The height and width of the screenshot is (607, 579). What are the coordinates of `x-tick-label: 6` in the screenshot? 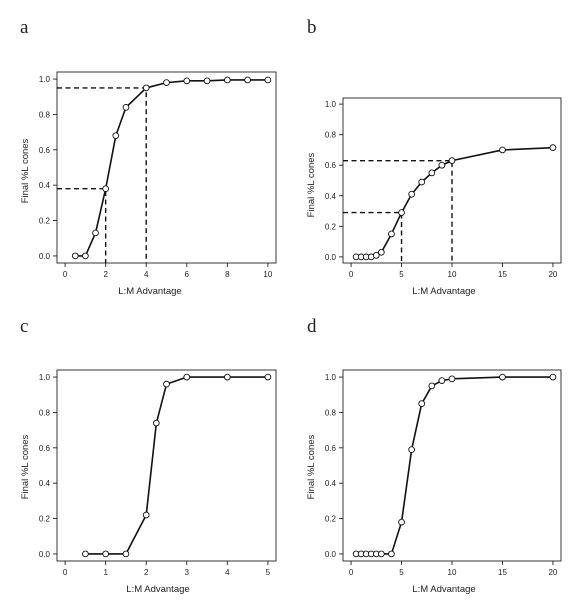 It's located at (187, 274).